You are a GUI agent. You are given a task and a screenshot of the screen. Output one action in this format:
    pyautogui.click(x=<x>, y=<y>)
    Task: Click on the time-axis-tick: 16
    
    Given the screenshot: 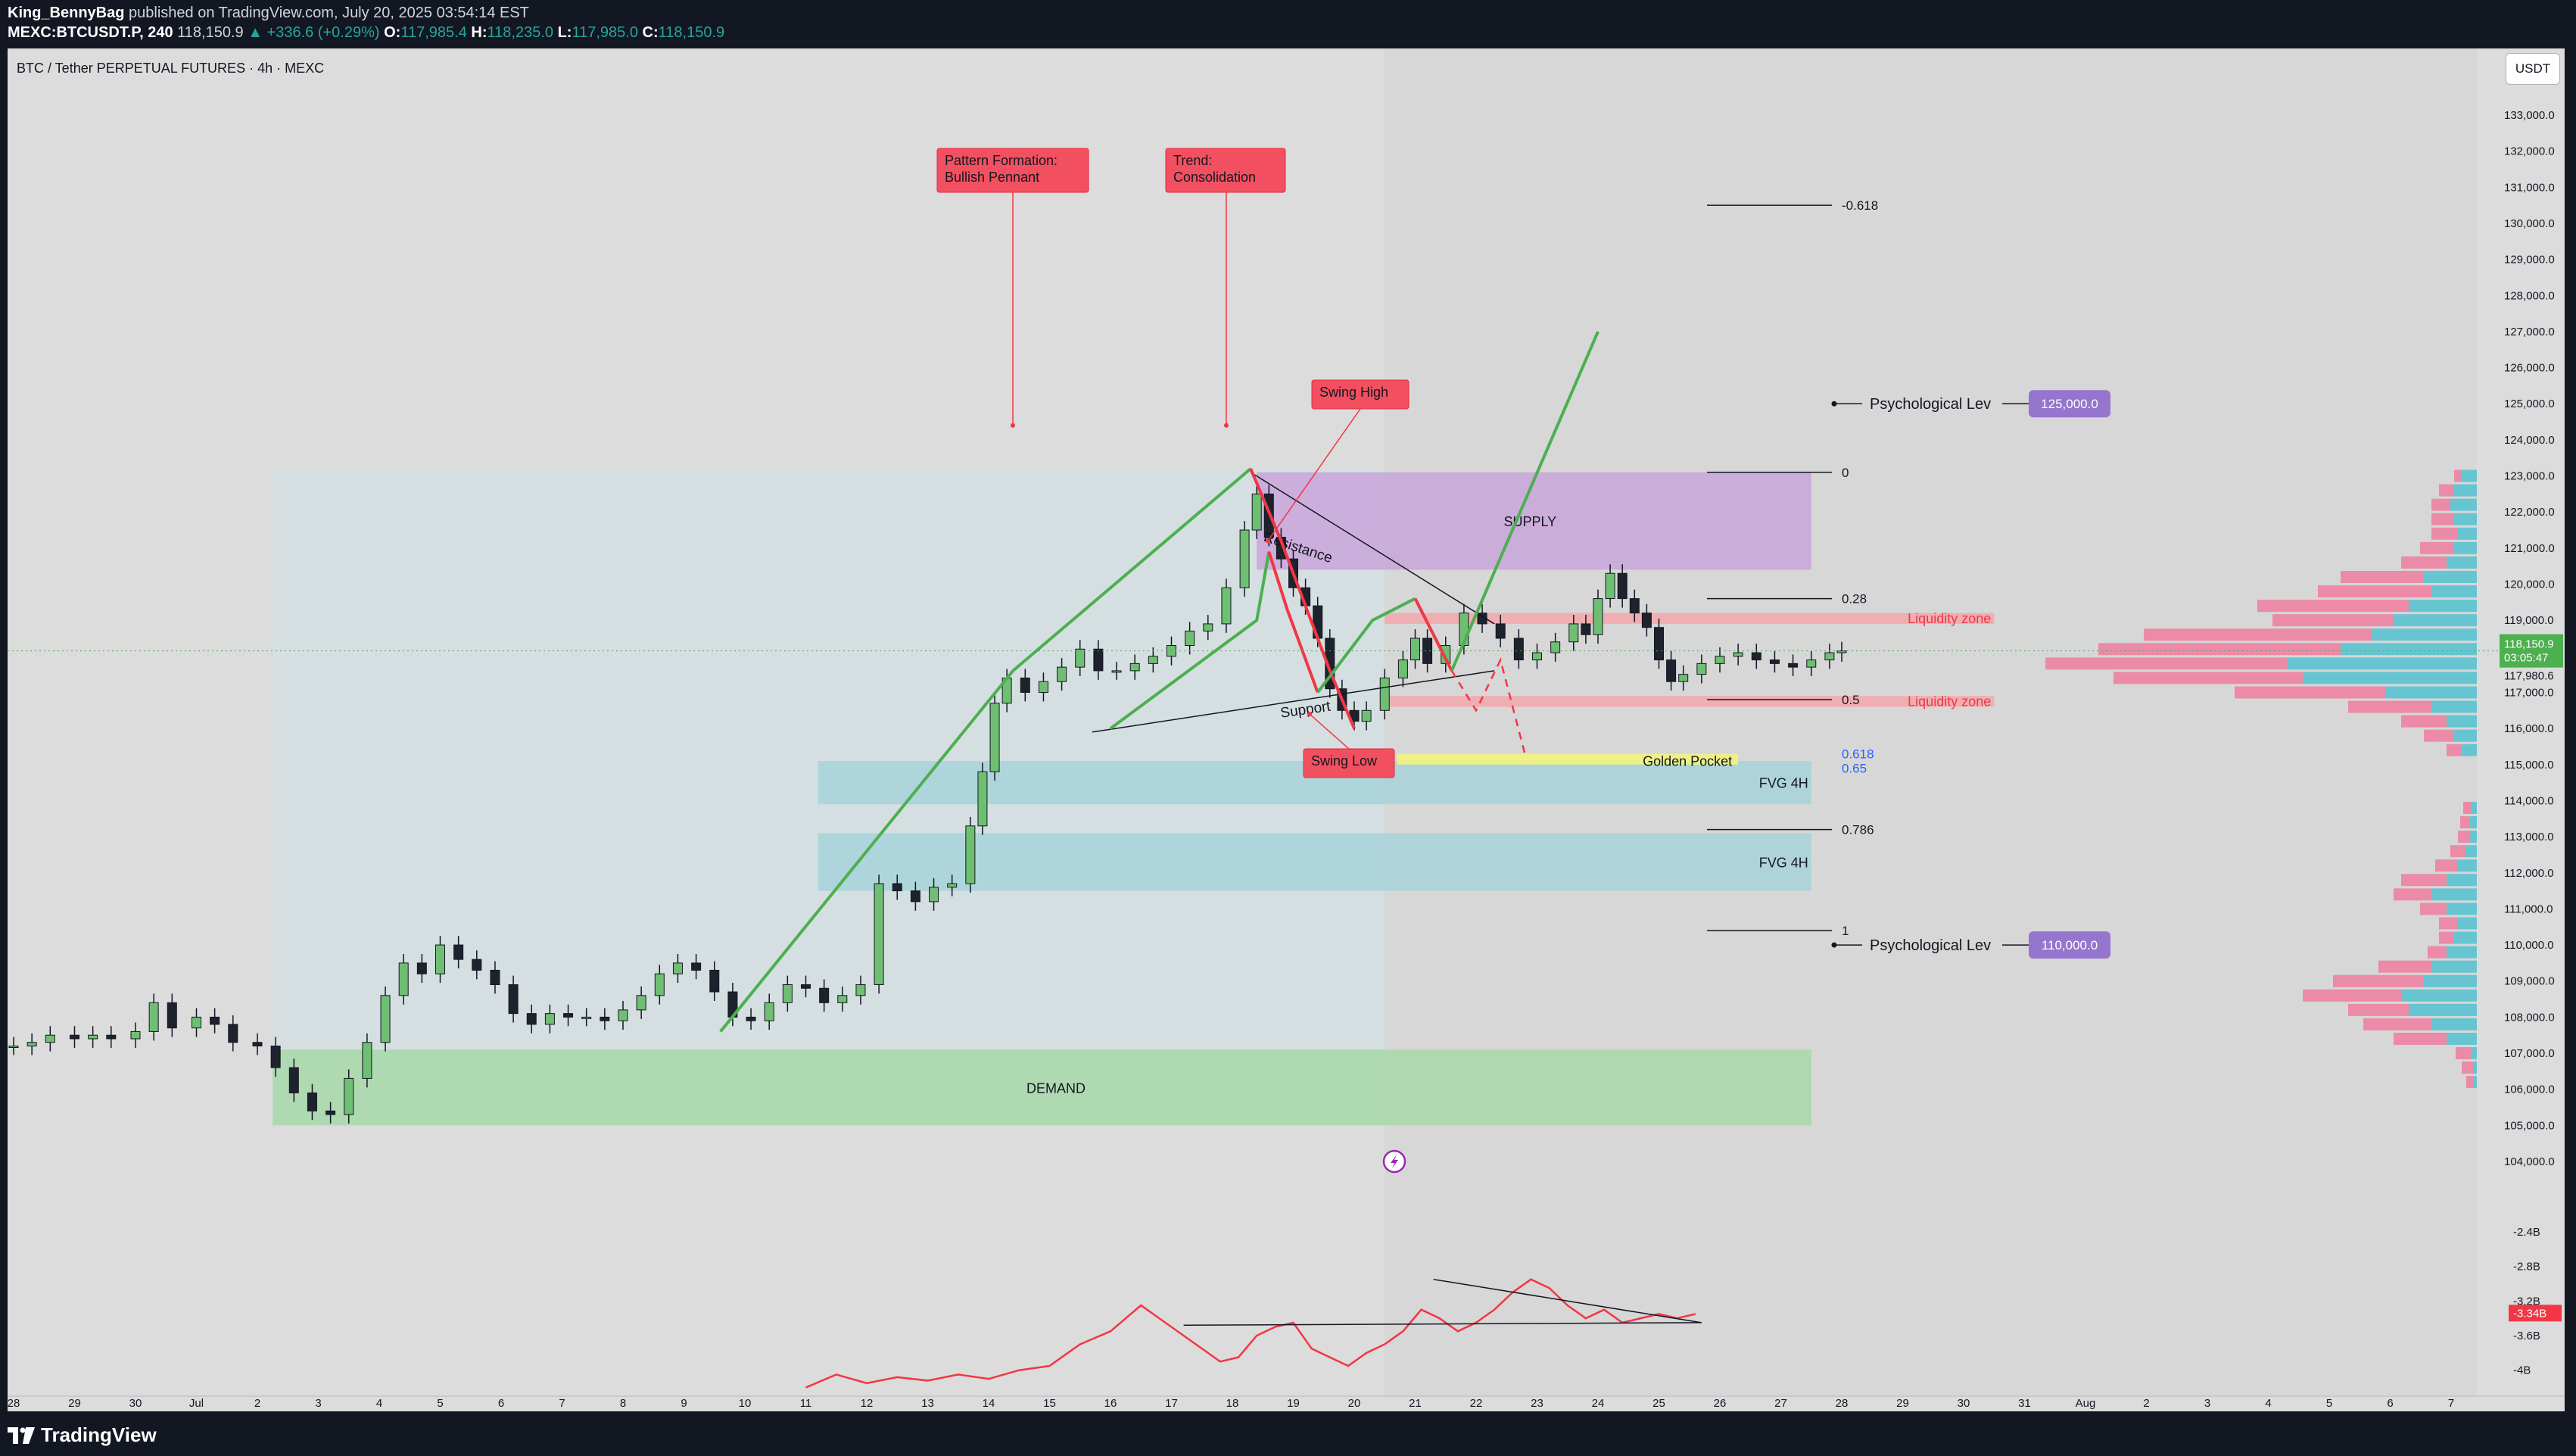 What is the action you would take?
    pyautogui.click(x=1110, y=1403)
    